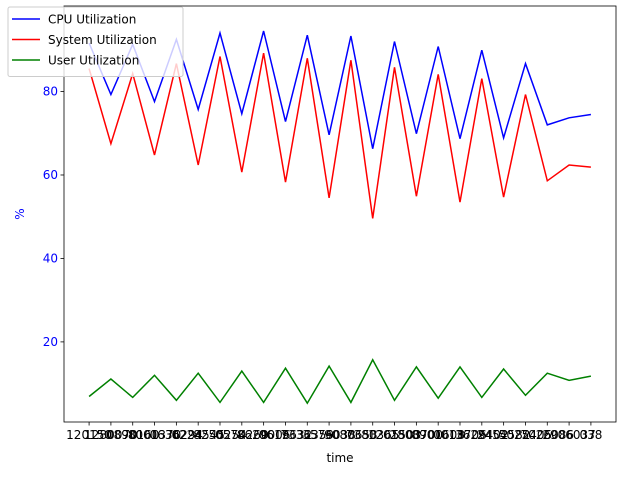 This screenshot has width=640, height=480. I want to click on x-tick-label: 8901608, so click(437, 435).